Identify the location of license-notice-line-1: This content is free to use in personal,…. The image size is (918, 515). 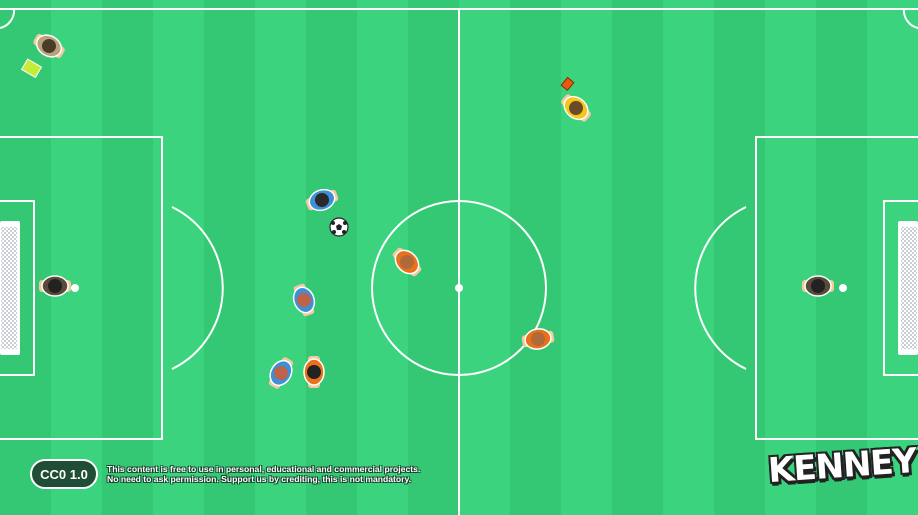
(264, 469).